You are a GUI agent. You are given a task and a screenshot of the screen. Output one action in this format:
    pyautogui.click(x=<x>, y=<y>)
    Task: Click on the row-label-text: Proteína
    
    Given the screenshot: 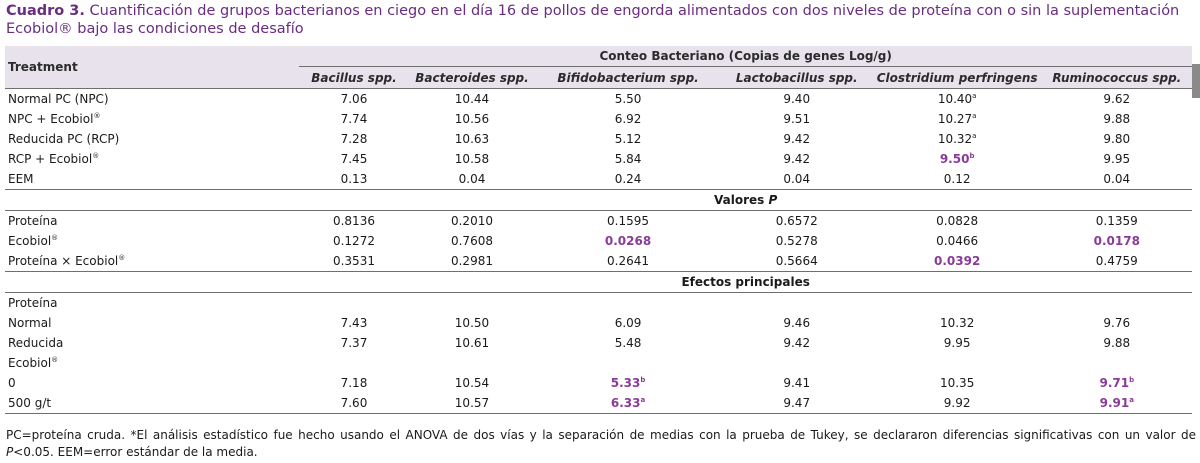 What is the action you would take?
    pyautogui.click(x=33, y=221)
    